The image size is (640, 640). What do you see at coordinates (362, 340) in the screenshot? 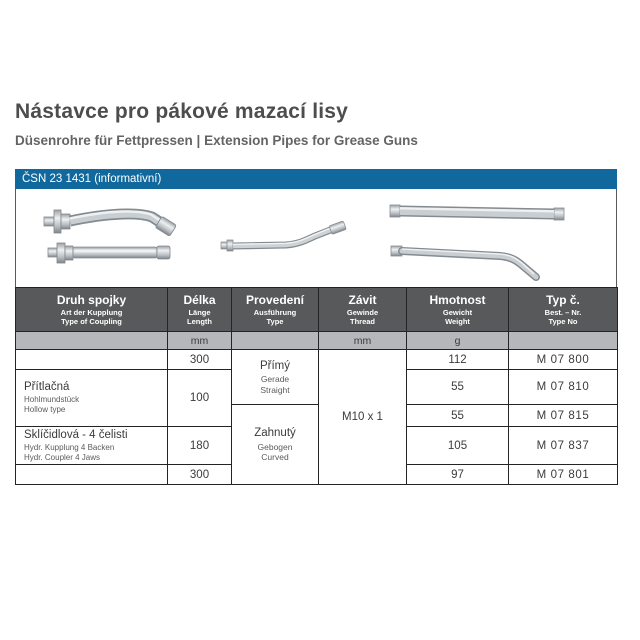
I see `unit-cell-thread: mm` at bounding box center [362, 340].